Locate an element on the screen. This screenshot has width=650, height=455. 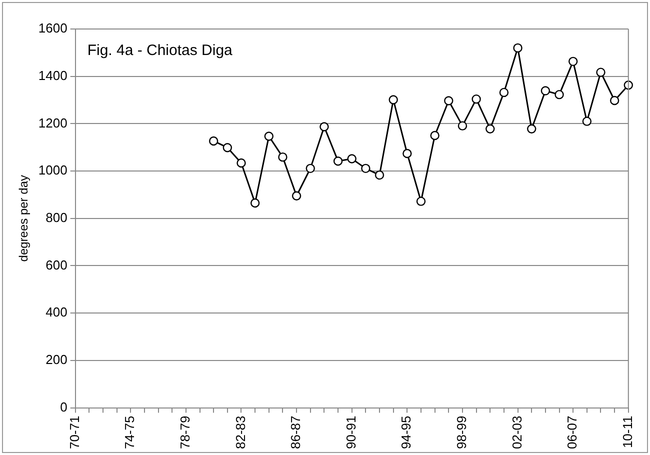
y-tick-label: 800 is located at coordinates (57, 217).